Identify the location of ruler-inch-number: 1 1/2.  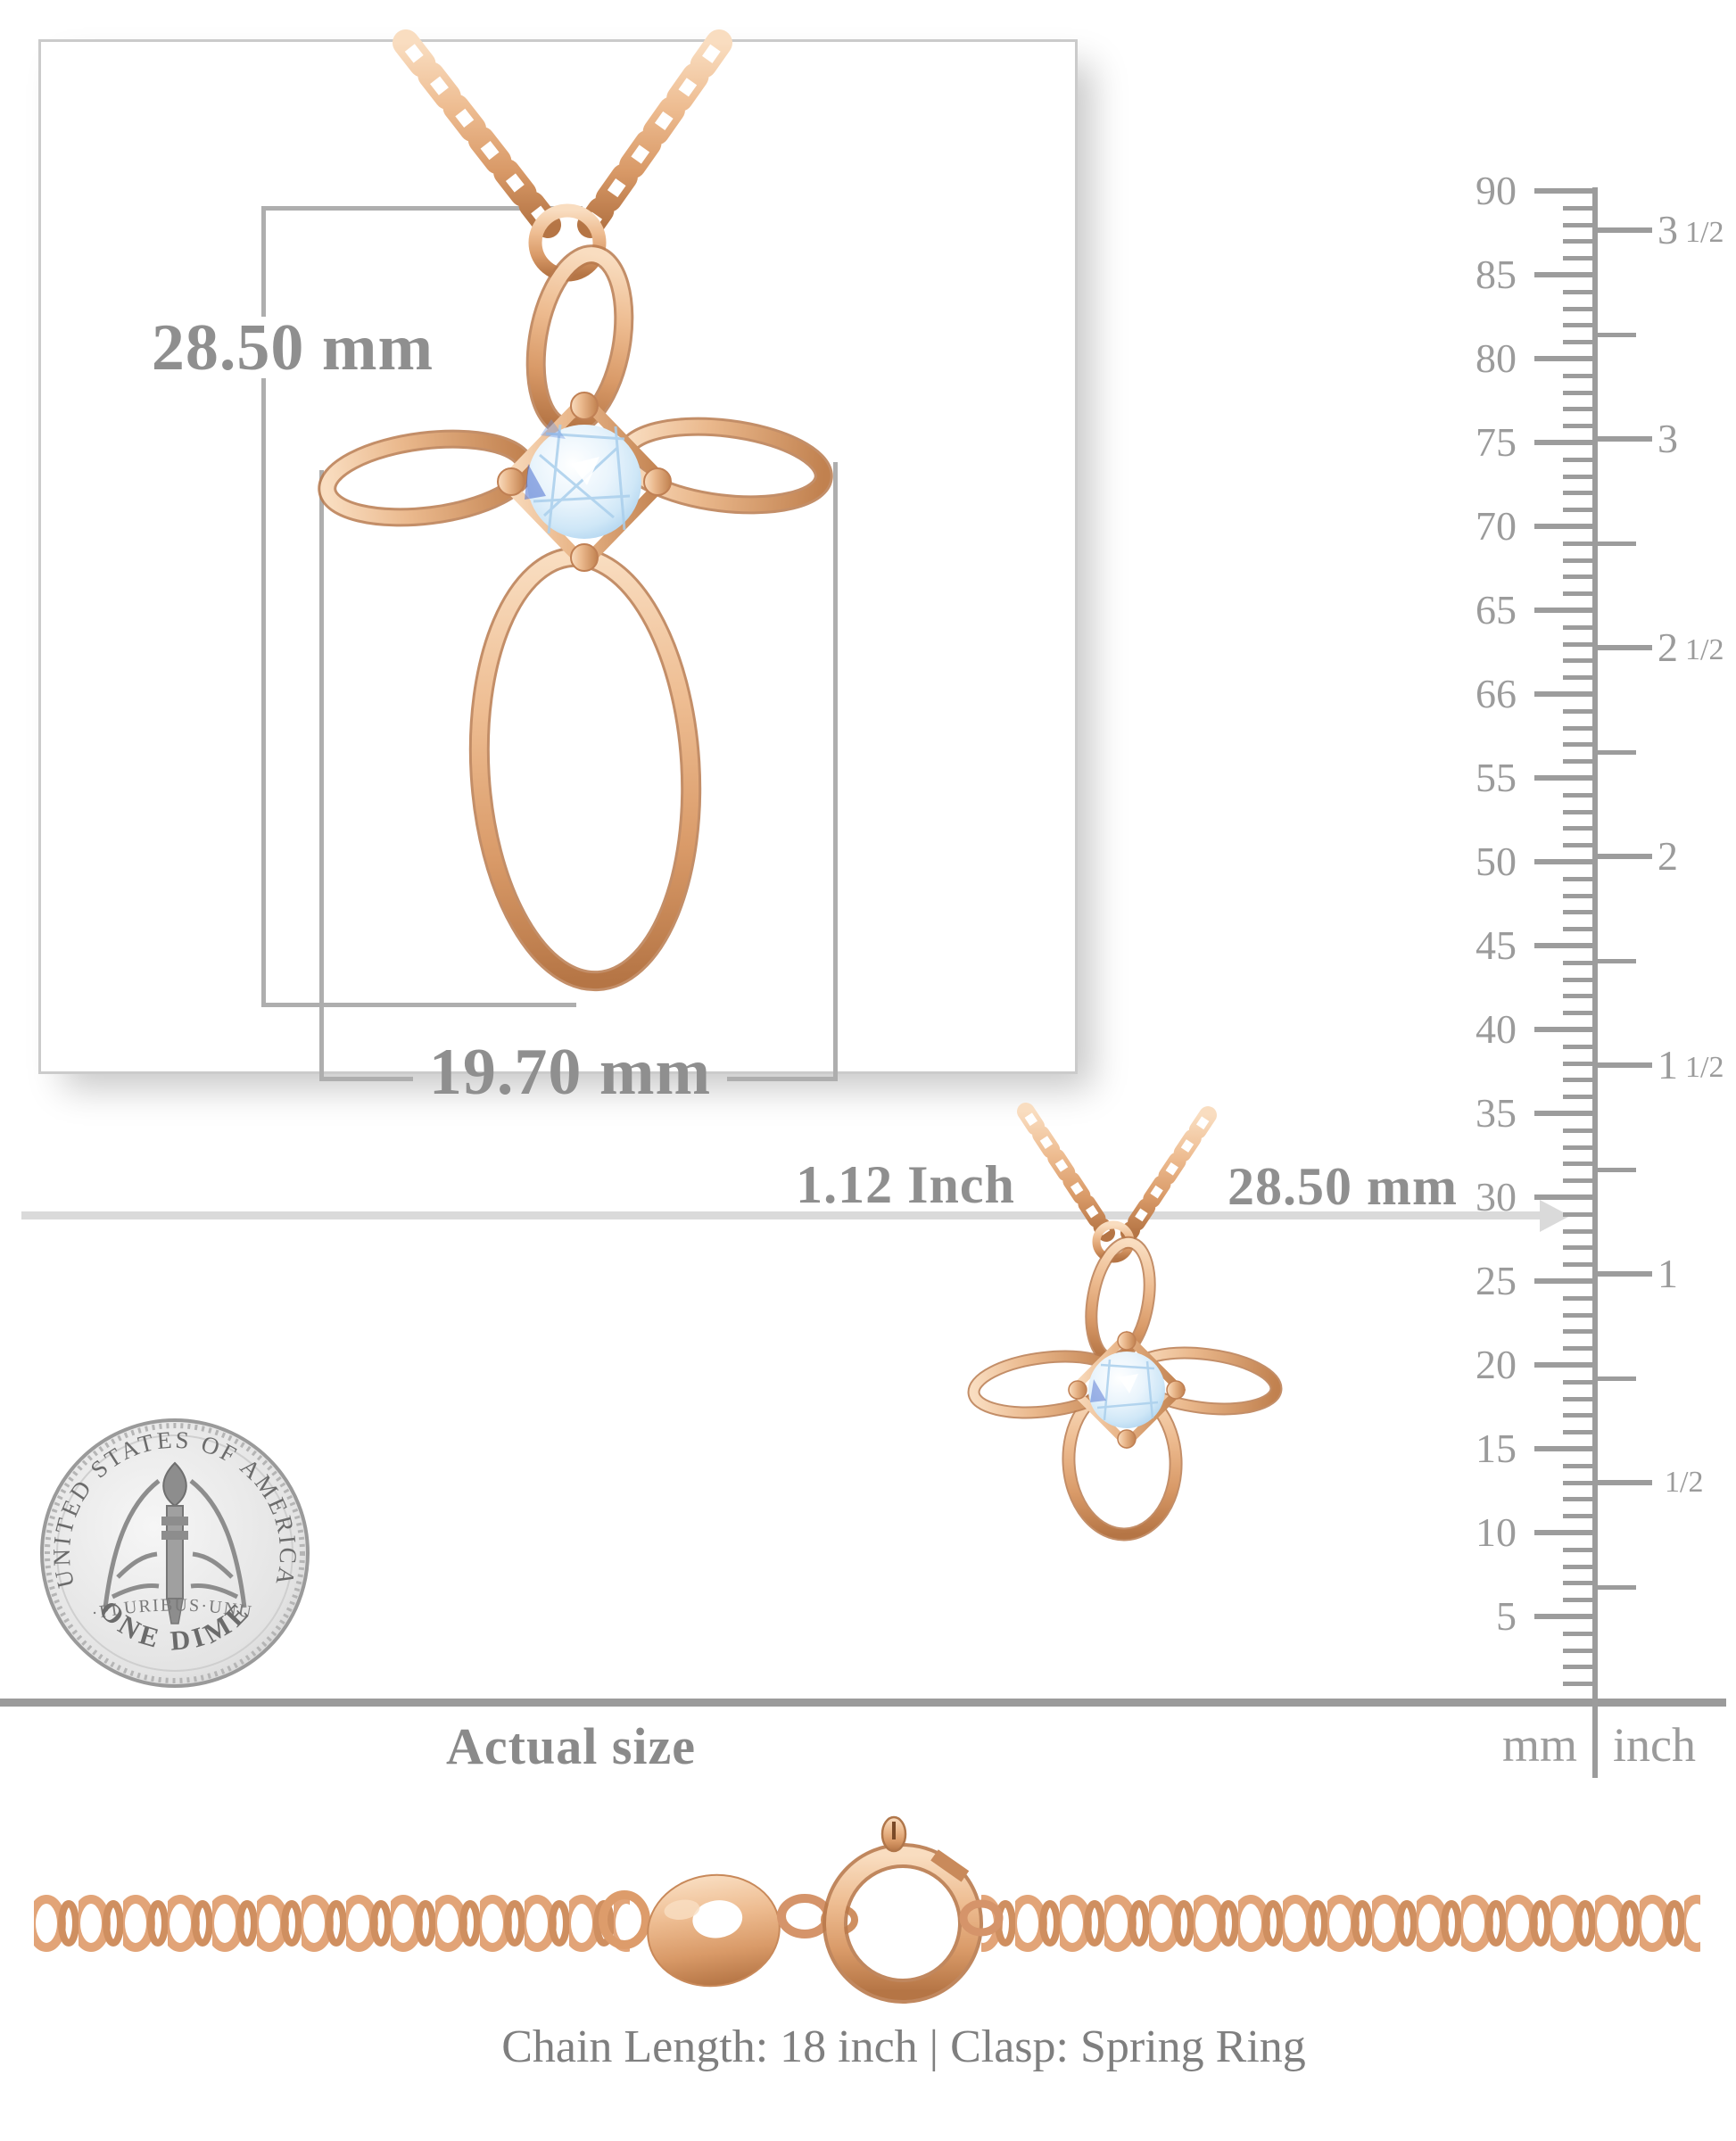
(1690, 1065).